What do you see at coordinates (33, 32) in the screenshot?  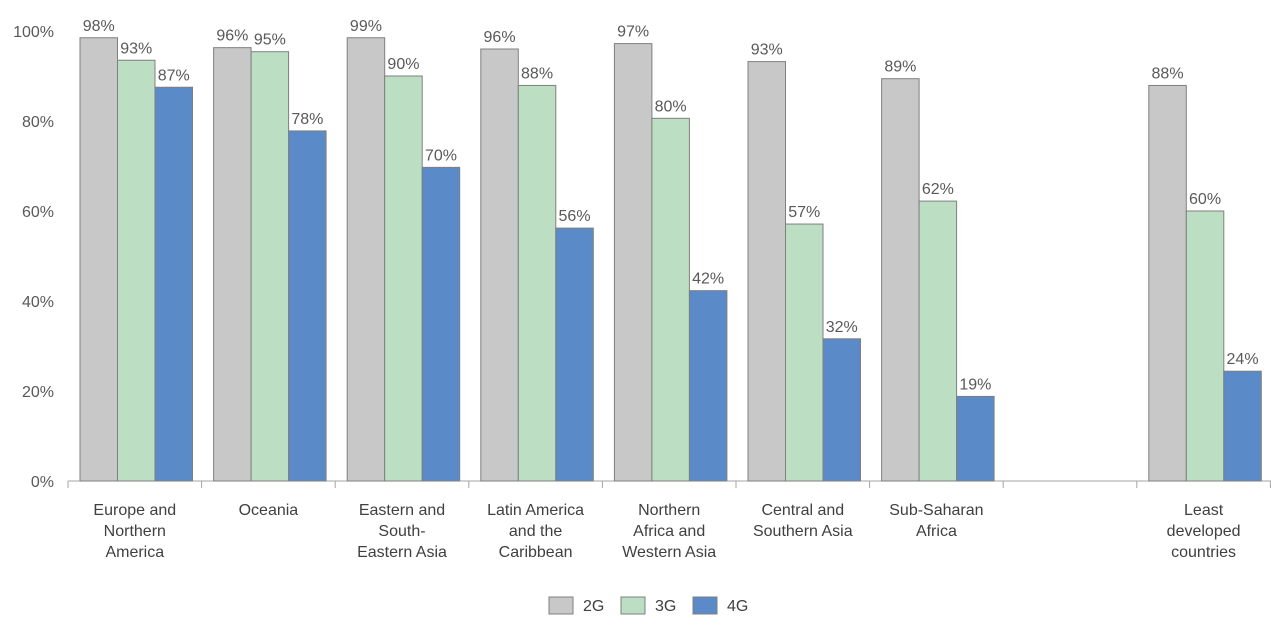 I see `y-tick-label: 100%` at bounding box center [33, 32].